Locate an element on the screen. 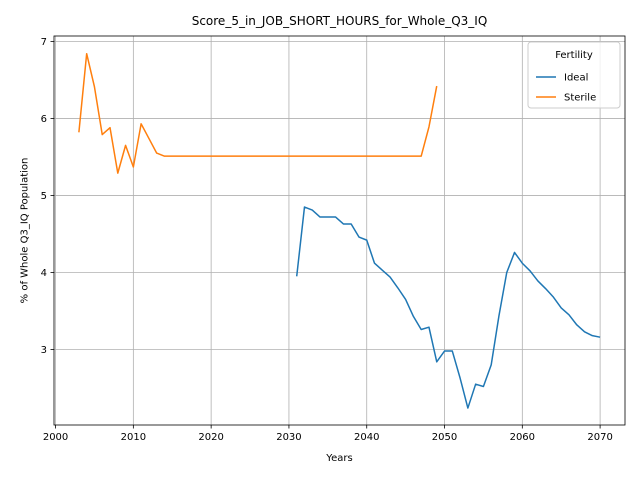 Image resolution: width=640 pixels, height=480 pixels. y-tick-label: 4 is located at coordinates (44, 273).